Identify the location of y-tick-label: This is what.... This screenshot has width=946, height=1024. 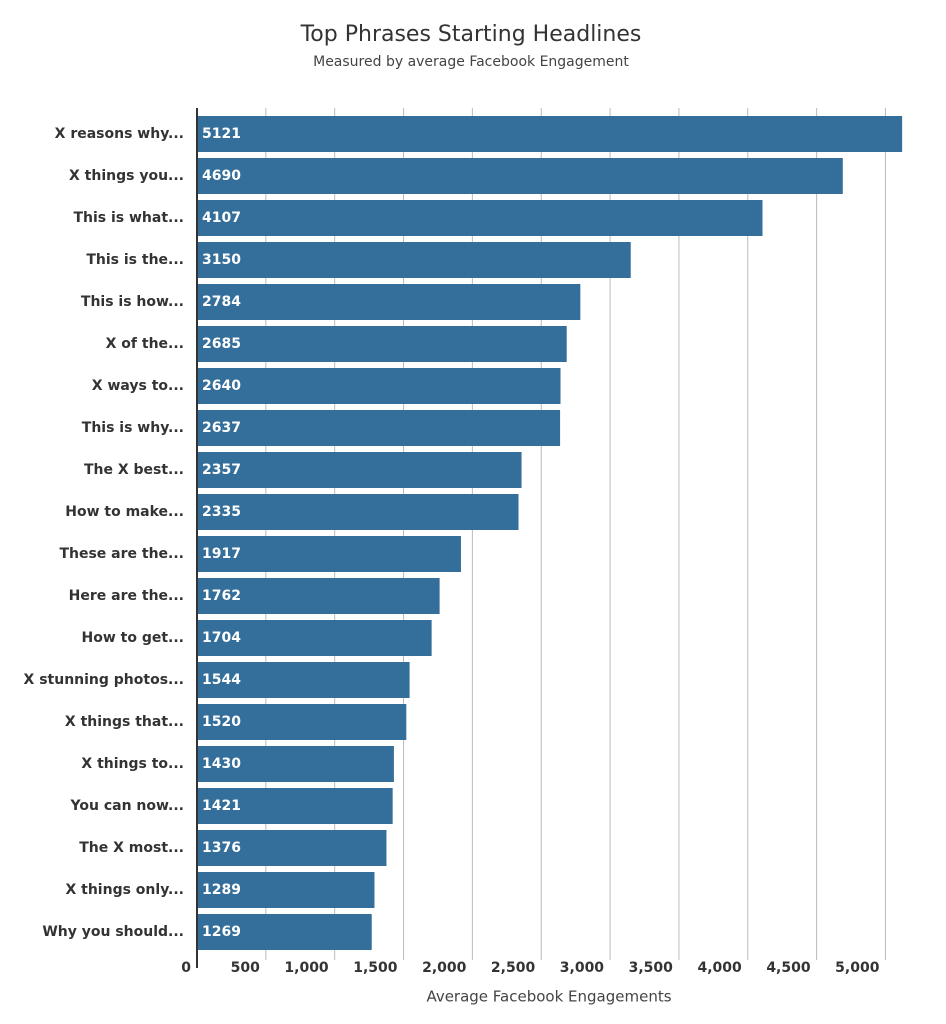
(128, 218).